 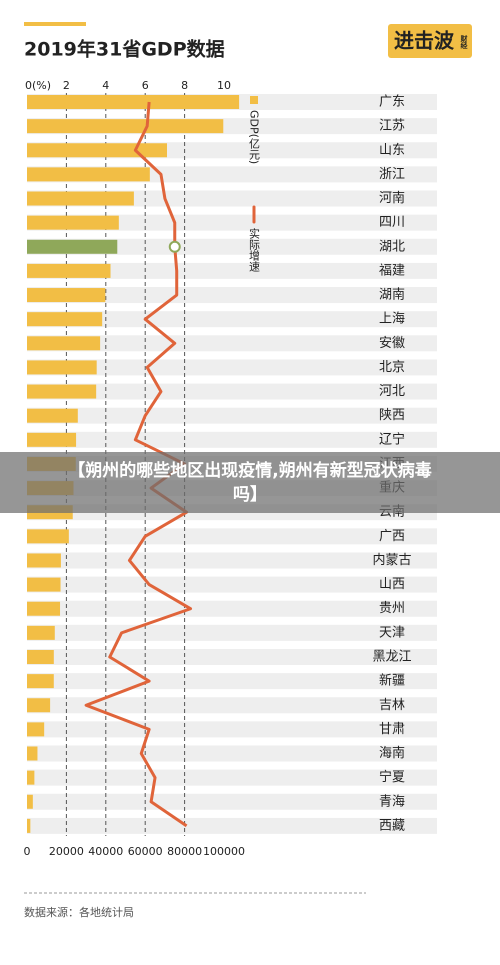 I want to click on category-label: 陕西, so click(x=392, y=415).